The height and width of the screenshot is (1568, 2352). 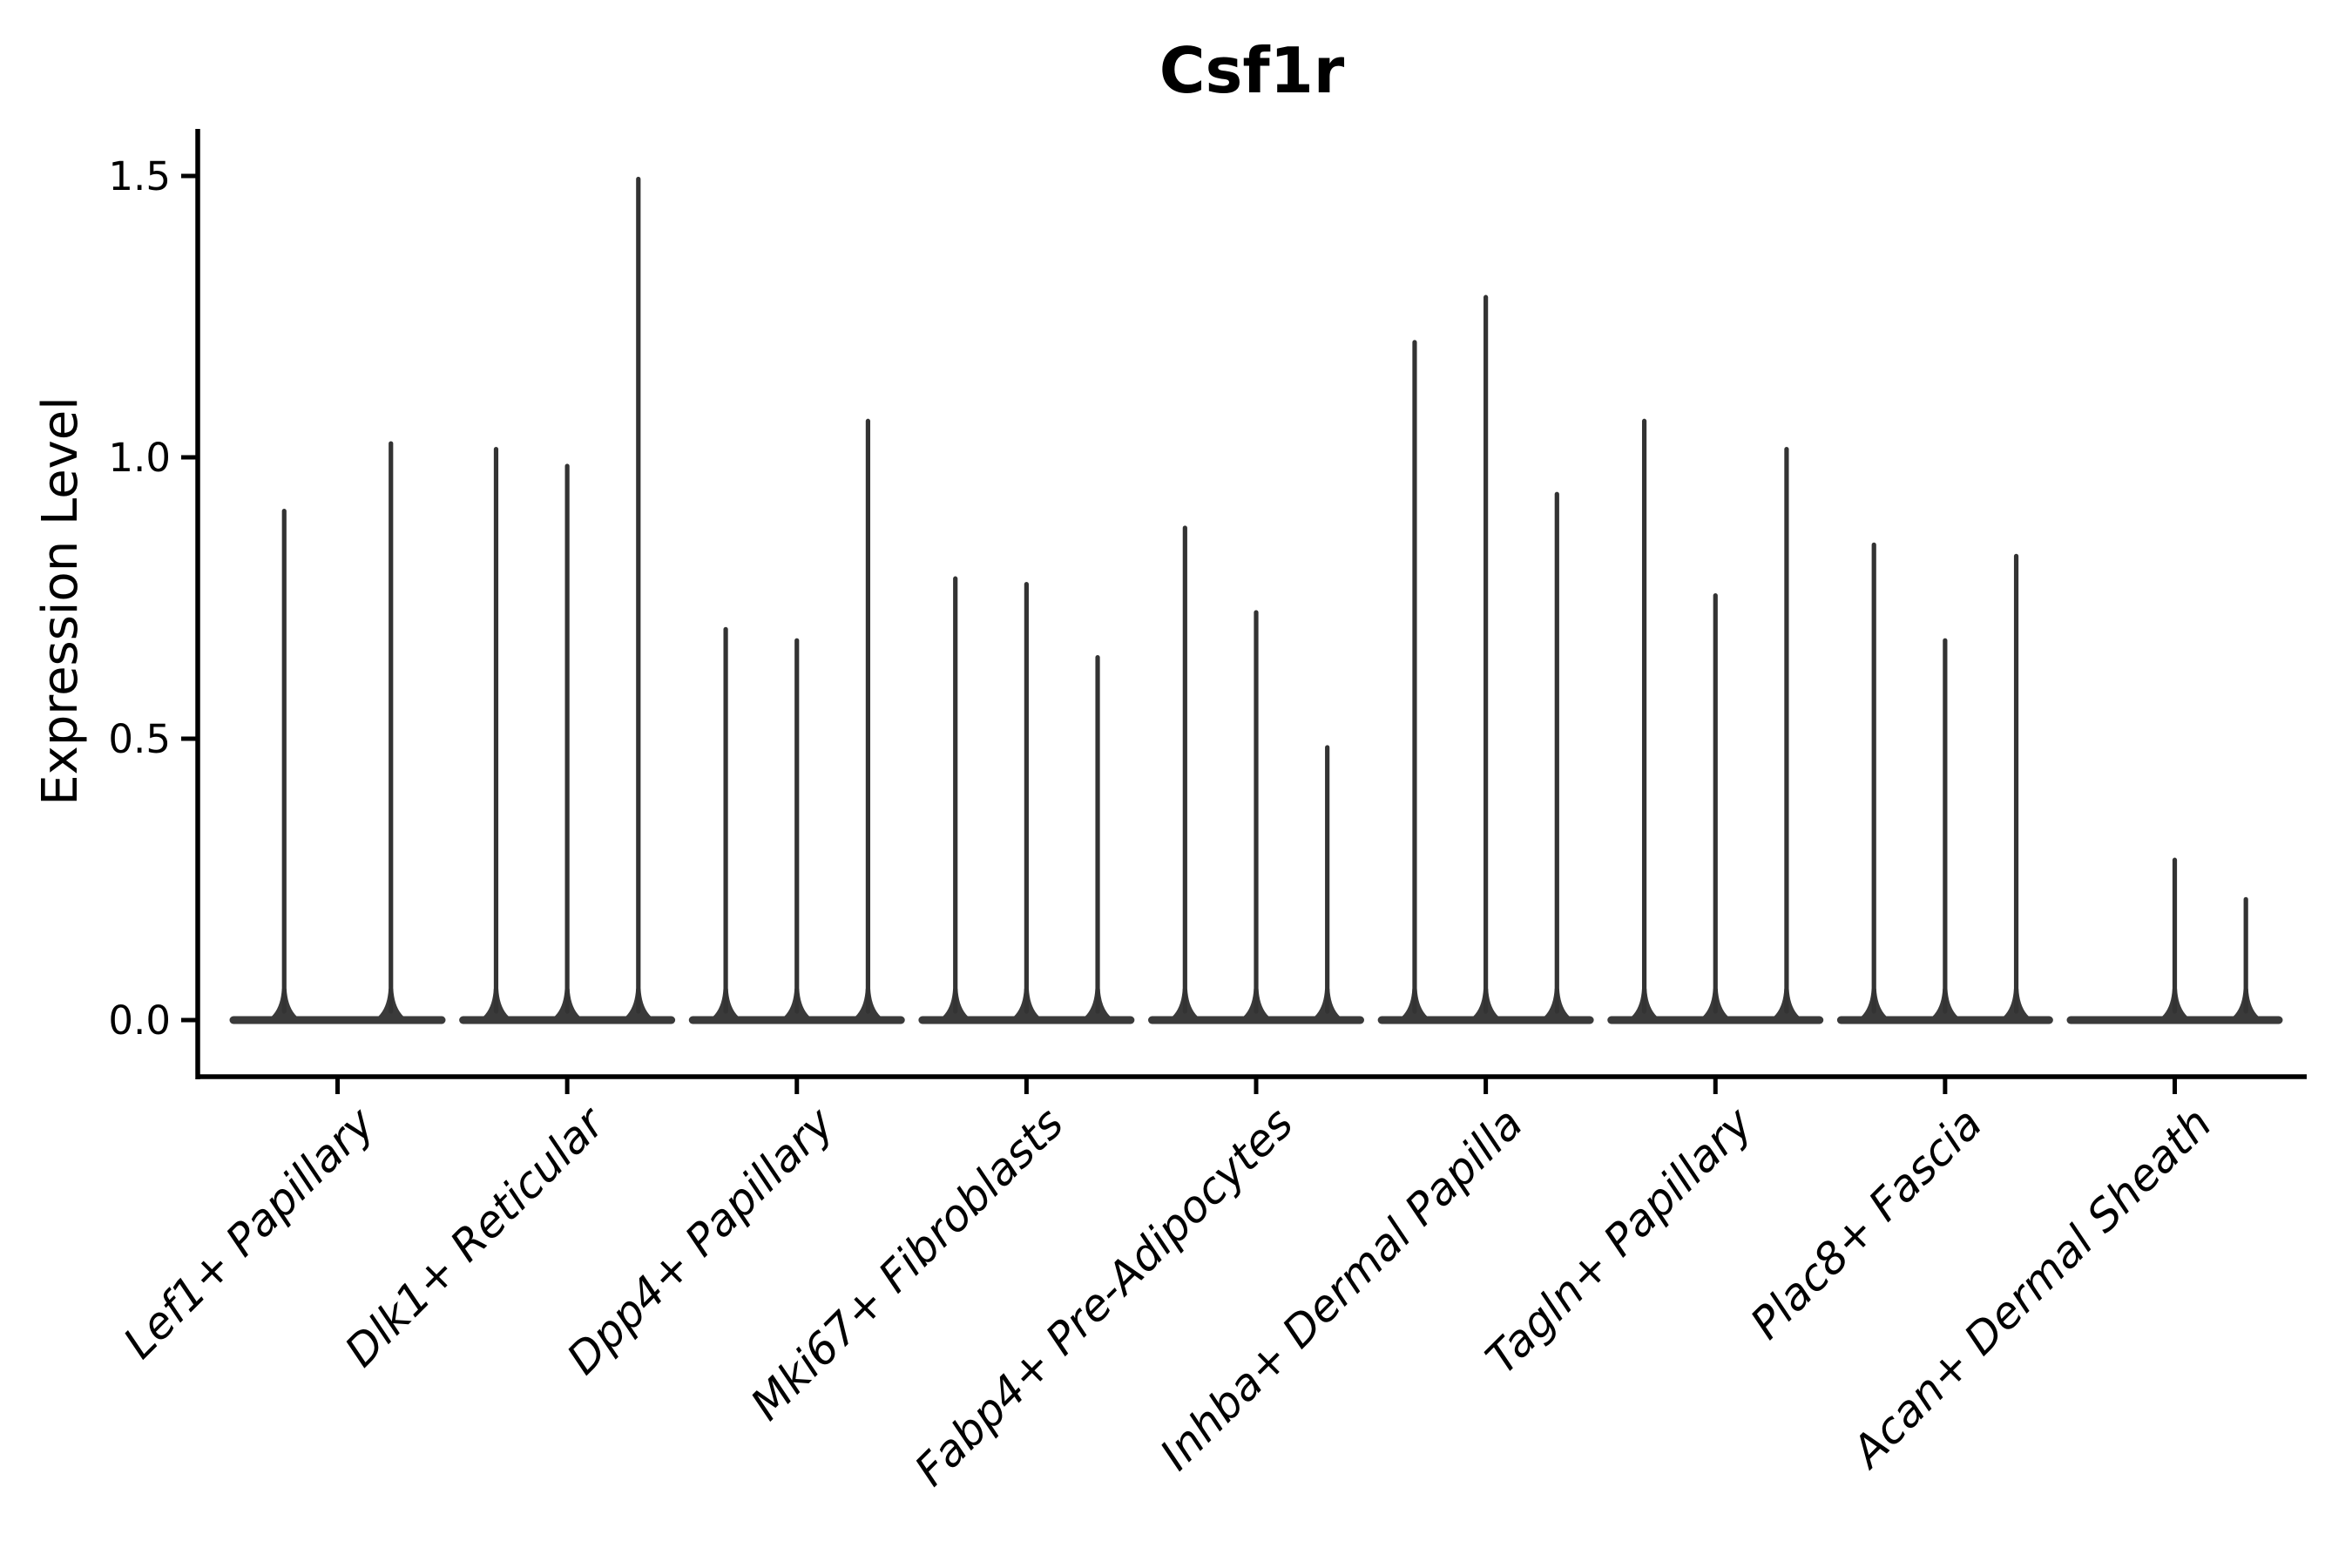 What do you see at coordinates (1104, 1297) in the screenshot?
I see `x-tick-label: Fabp4+ Pre-Adipocytes` at bounding box center [1104, 1297].